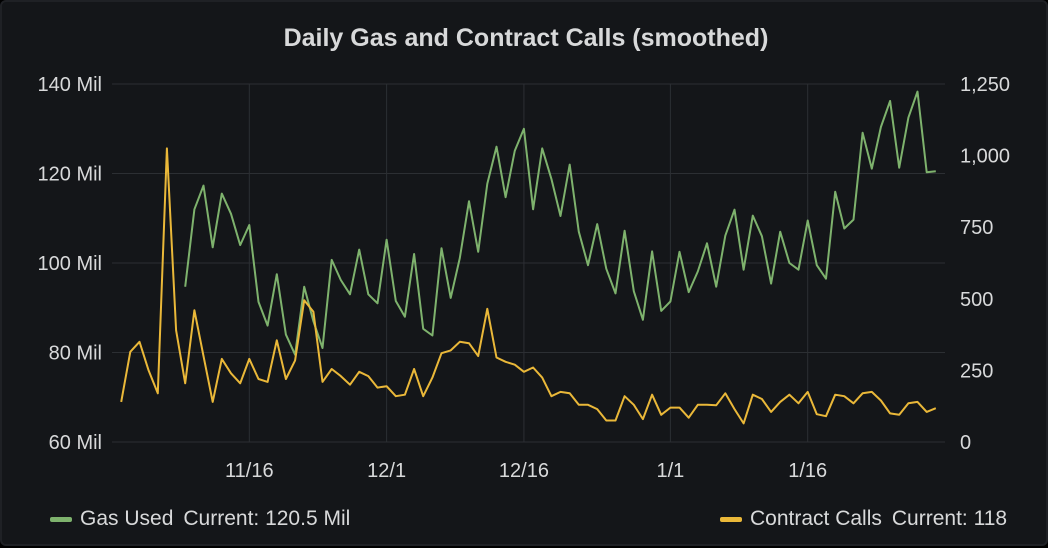 This screenshot has width=1048, height=548. Describe the element at coordinates (75, 354) in the screenshot. I see `y-left-tick-label: 80 Mil` at that location.